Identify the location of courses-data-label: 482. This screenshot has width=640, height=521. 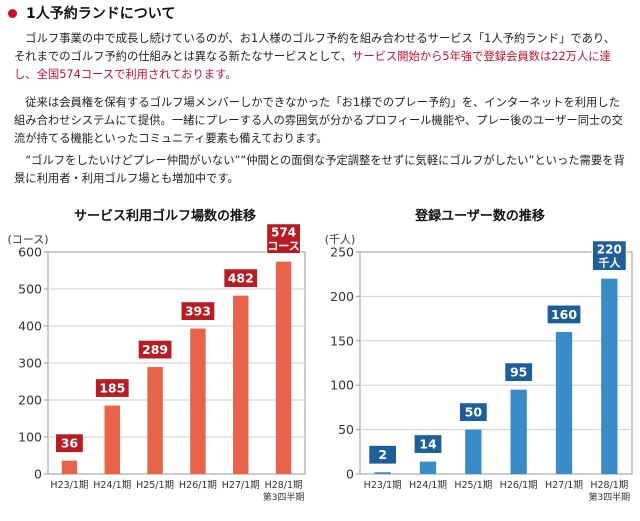
(241, 278).